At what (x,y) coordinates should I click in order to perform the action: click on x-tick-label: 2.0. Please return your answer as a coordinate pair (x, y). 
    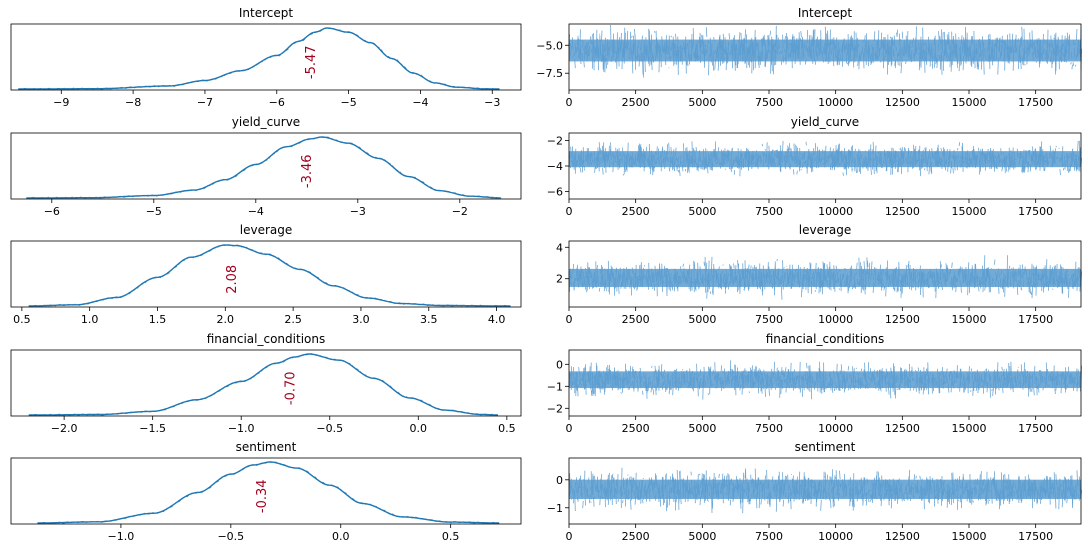
    Looking at the image, I should click on (226, 319).